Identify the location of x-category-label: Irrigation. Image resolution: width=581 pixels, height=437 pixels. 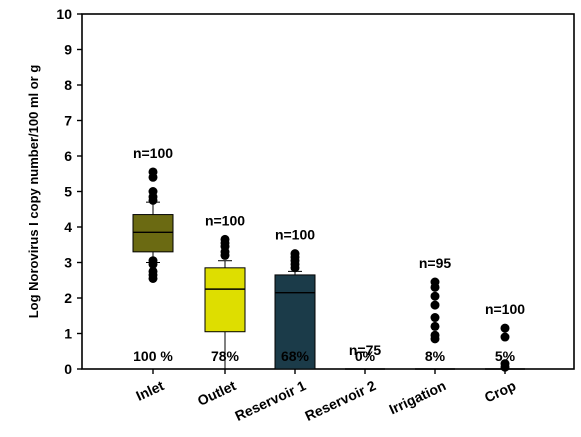
(418, 397).